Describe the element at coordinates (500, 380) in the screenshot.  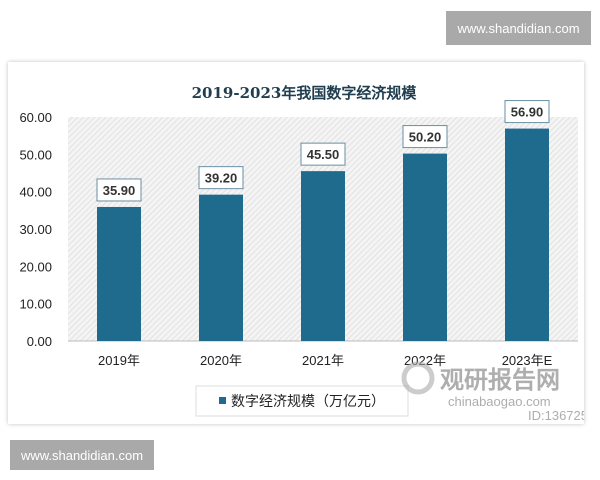
I see `logo-name: 观研报告网` at that location.